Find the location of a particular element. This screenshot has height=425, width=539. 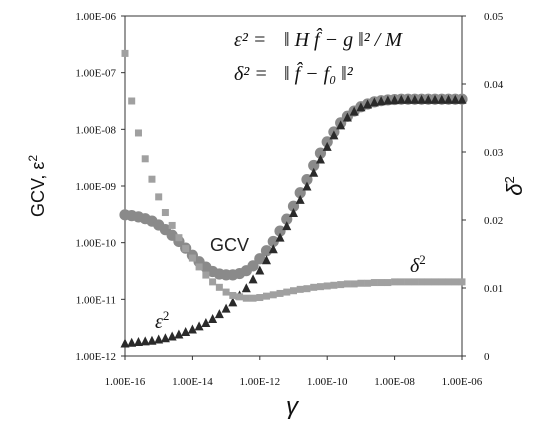

equation-epsilon-rhs: ‖ H f̂ − g ‖² / M is located at coordinates (343, 39).